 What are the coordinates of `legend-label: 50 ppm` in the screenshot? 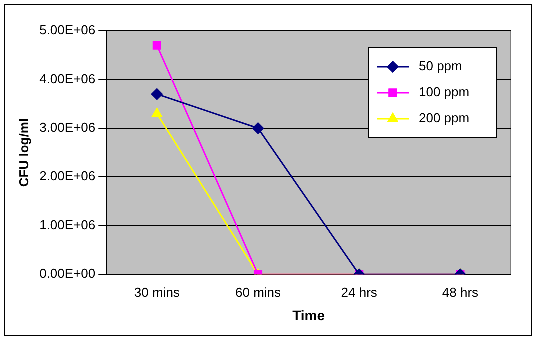 It's located at (440, 66).